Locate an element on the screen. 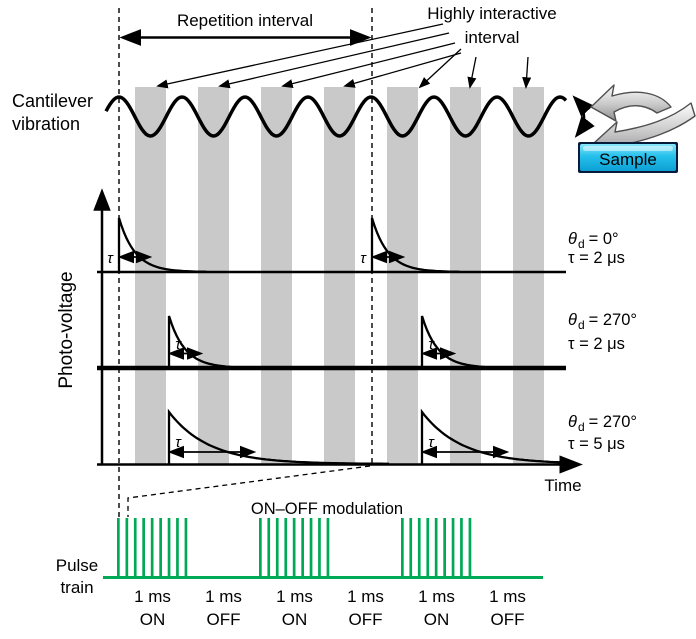 Image resolution: width=696 pixels, height=639 pixels. pulse-train is located at coordinates (323, 548).